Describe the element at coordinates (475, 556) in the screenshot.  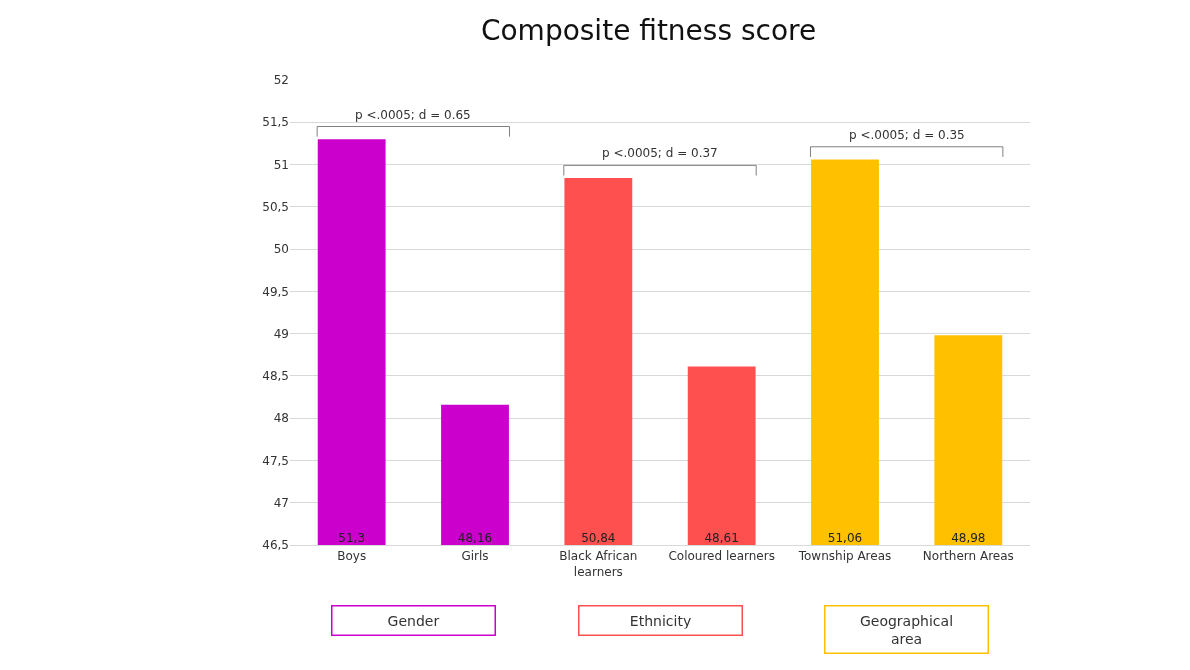
I see `x-tick-label: Girls` at that location.